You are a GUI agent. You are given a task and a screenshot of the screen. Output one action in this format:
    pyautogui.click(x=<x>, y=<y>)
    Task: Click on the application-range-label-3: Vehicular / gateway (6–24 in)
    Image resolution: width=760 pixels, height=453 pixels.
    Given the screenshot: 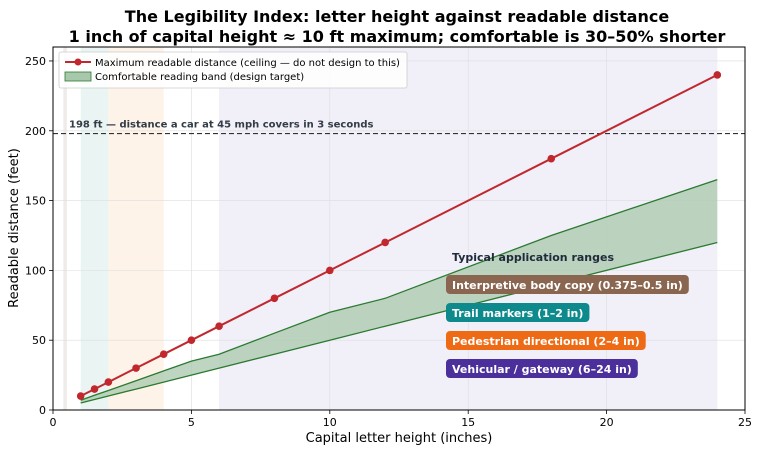 What is the action you would take?
    pyautogui.click(x=542, y=368)
    